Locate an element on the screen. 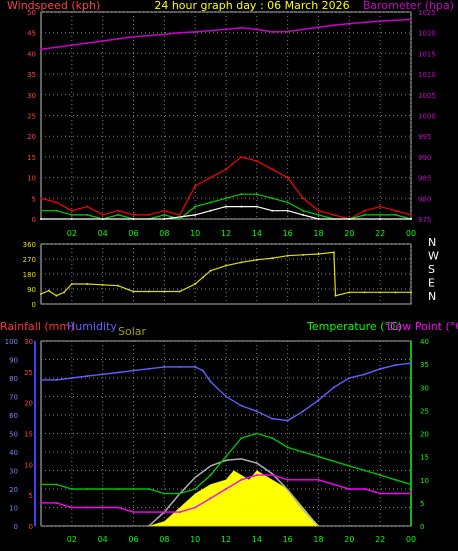  temp-tick-label: 20 is located at coordinates (424, 435).